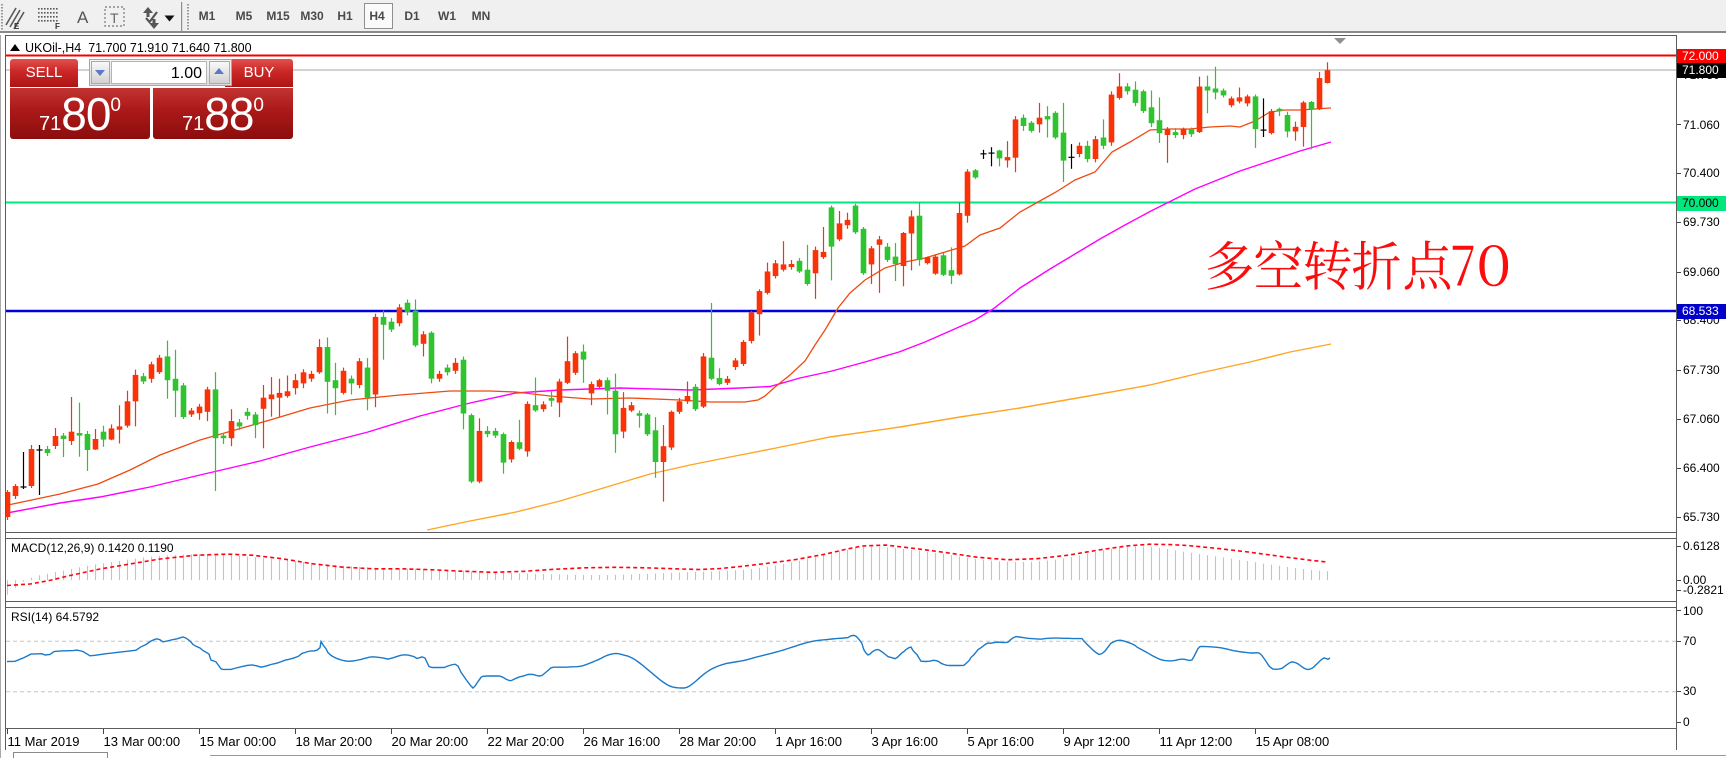  Describe the element at coordinates (17, 26) in the screenshot. I see `svg-text: E` at that location.